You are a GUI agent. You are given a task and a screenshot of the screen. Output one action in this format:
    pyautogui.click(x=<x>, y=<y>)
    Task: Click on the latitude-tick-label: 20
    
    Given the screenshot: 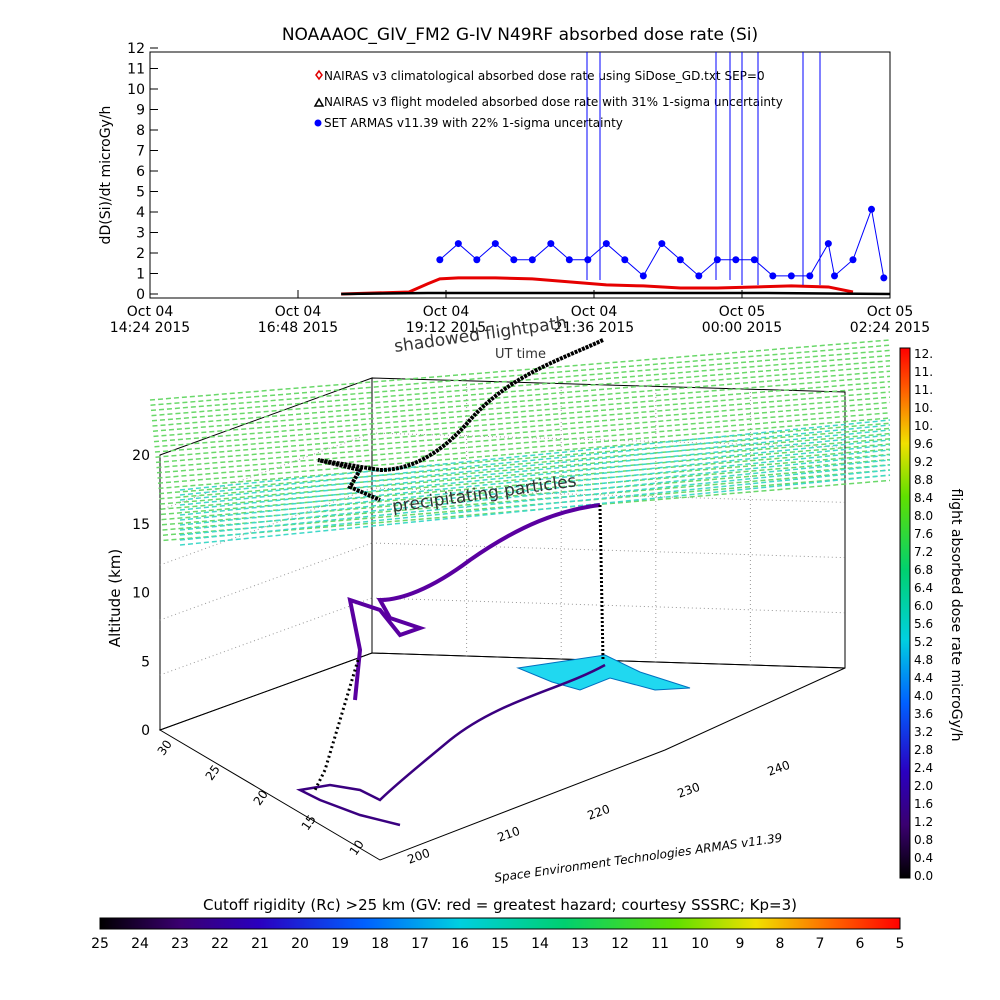 What is the action you would take?
    pyautogui.click(x=261, y=797)
    